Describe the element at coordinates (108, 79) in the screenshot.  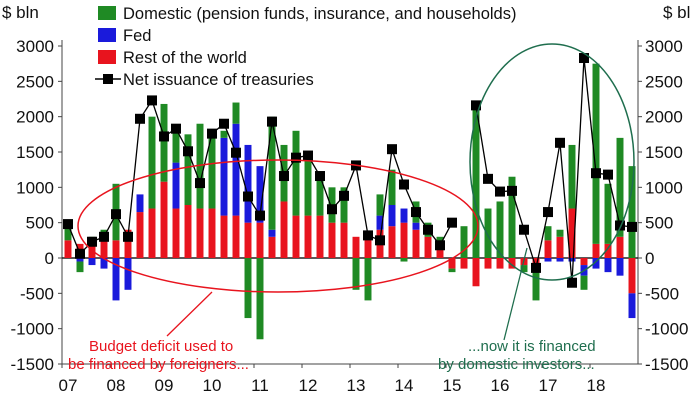
I see `legend-marker-net-issuance` at that location.